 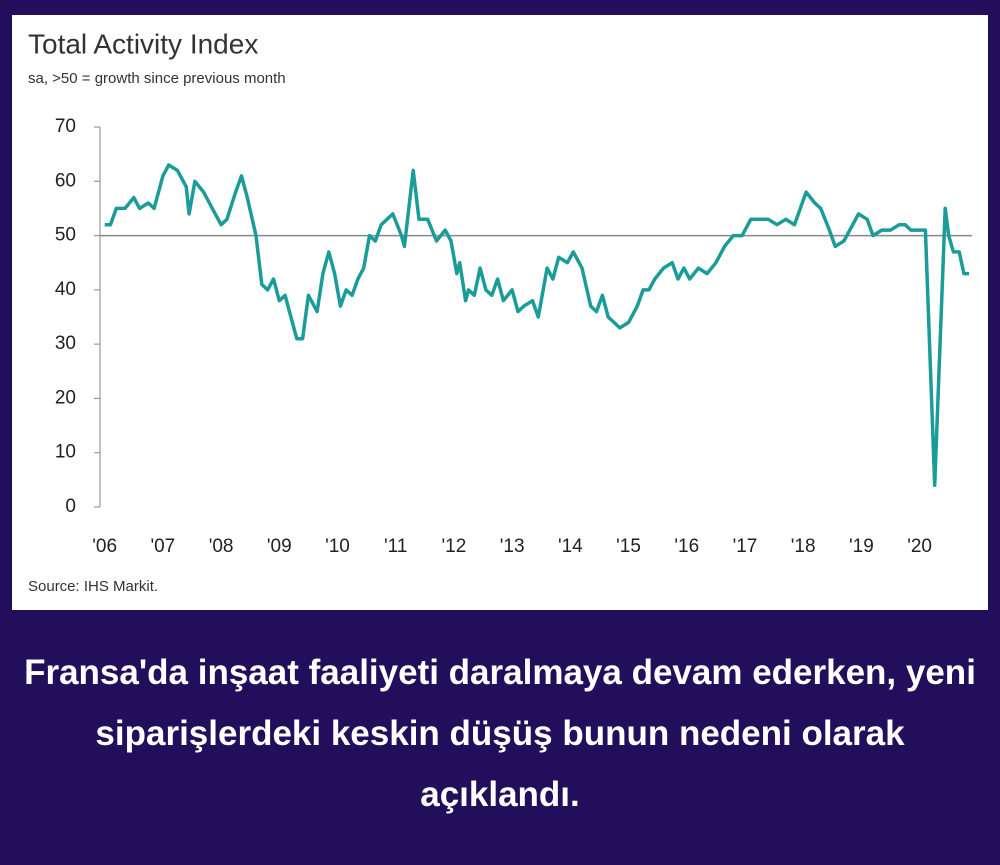 What do you see at coordinates (157, 78) in the screenshot?
I see `chart-subtitle: sa, >50 = growth since previous month` at bounding box center [157, 78].